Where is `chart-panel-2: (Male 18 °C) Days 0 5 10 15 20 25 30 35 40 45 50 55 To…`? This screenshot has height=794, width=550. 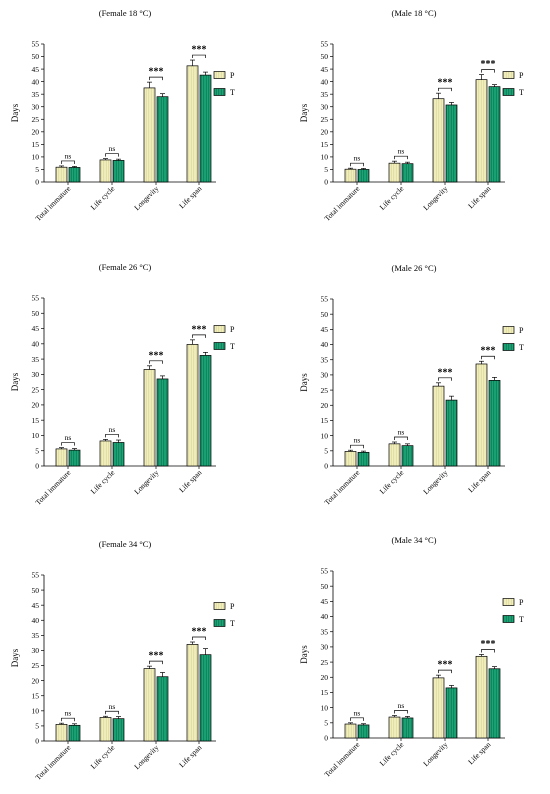 chart-panel-2: (Male 18 °C) Days 0 5 10 15 20 25 30 35 40 45 50 55 To… is located at coordinates (411, 115).